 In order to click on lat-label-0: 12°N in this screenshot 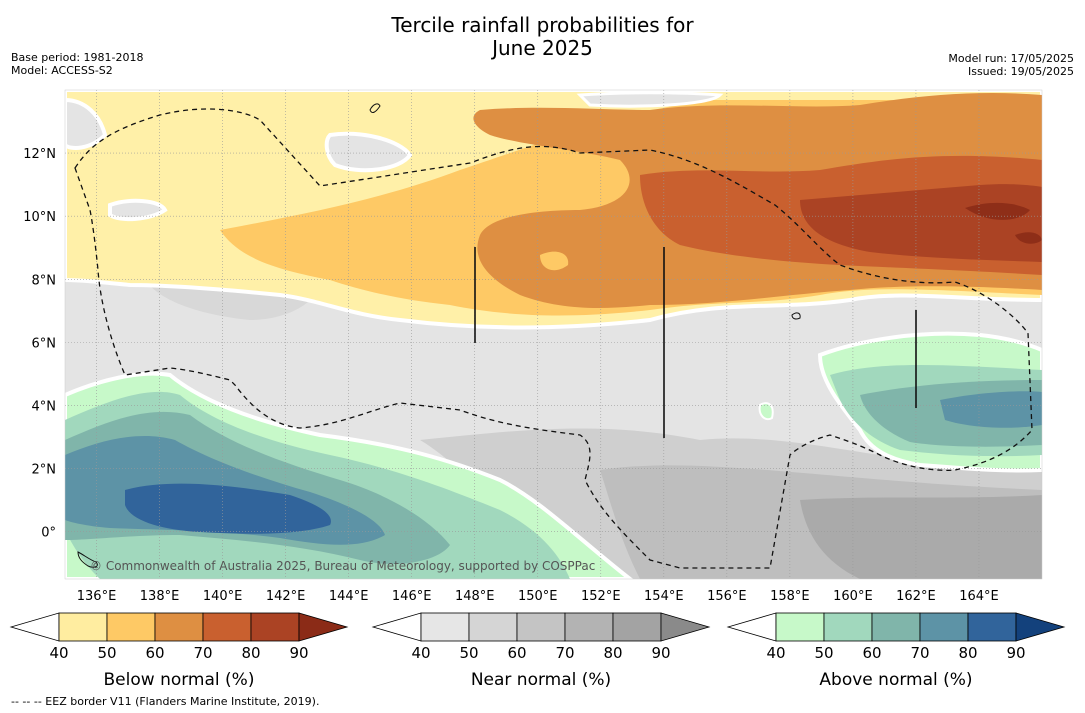, I will do `click(39, 154)`.